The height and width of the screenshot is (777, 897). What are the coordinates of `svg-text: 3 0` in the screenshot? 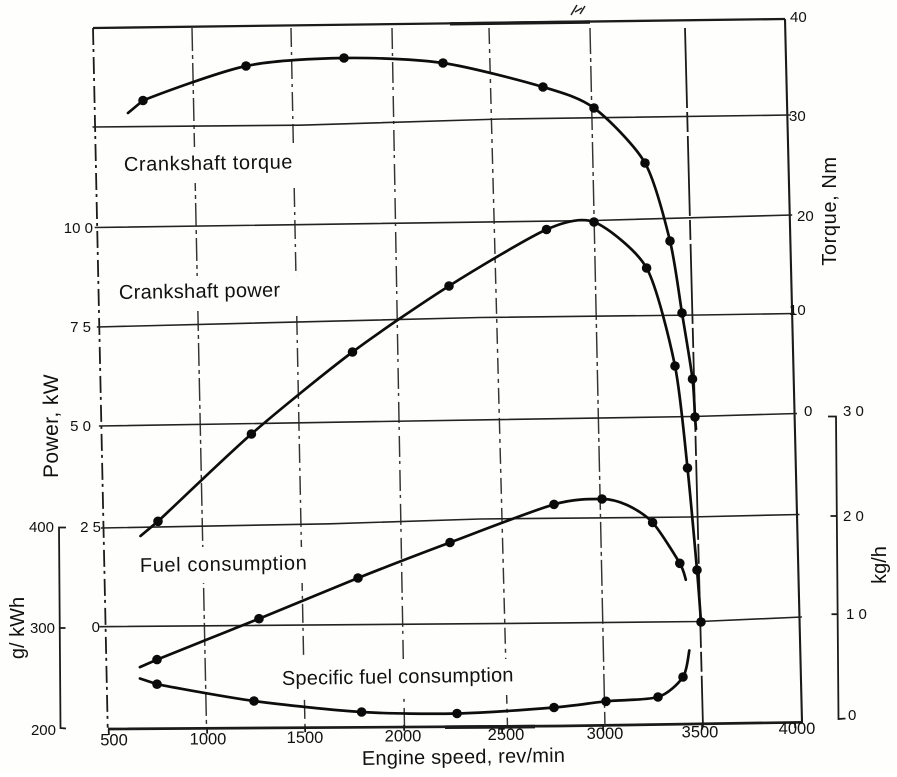 It's located at (853, 411).